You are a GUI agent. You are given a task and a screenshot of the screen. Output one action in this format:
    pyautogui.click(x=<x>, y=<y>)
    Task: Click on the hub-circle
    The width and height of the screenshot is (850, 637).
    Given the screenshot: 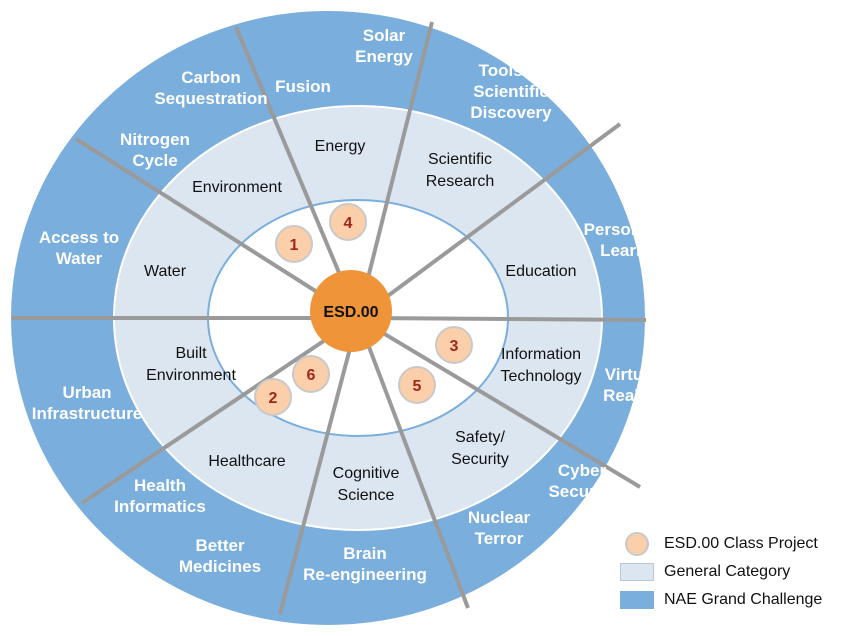 What is the action you would take?
    pyautogui.click(x=351, y=311)
    